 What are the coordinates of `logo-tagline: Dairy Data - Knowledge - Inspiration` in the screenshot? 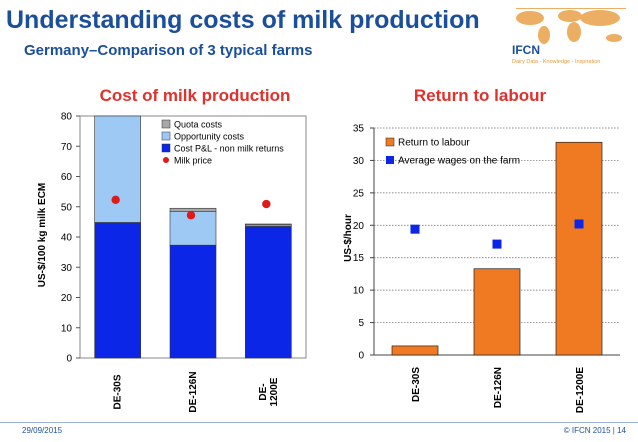 It's located at (556, 62).